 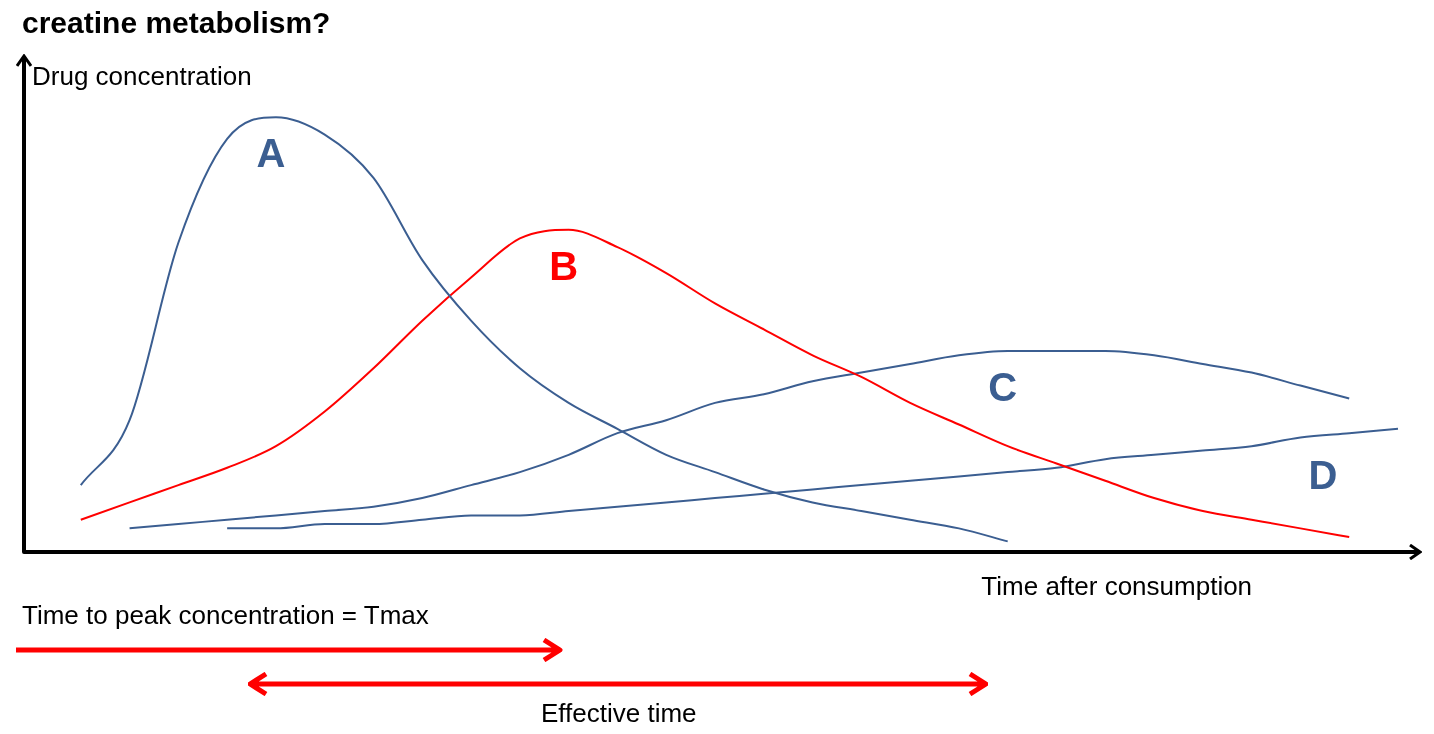 I want to click on text: Time to peak concentration = Tmax, so click(x=225, y=615).